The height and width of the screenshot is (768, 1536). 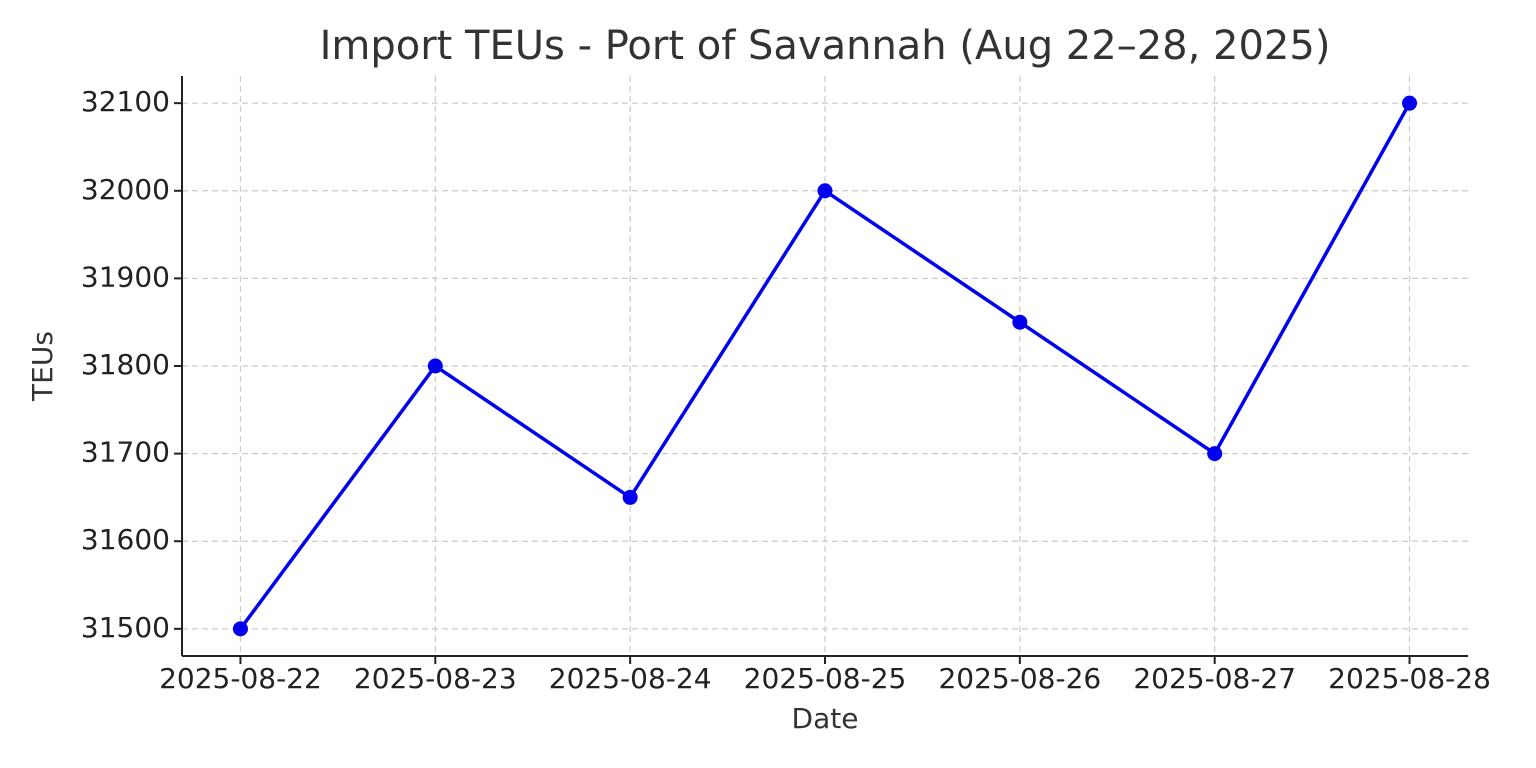 I want to click on y-tick-label: 31500, so click(x=125, y=627).